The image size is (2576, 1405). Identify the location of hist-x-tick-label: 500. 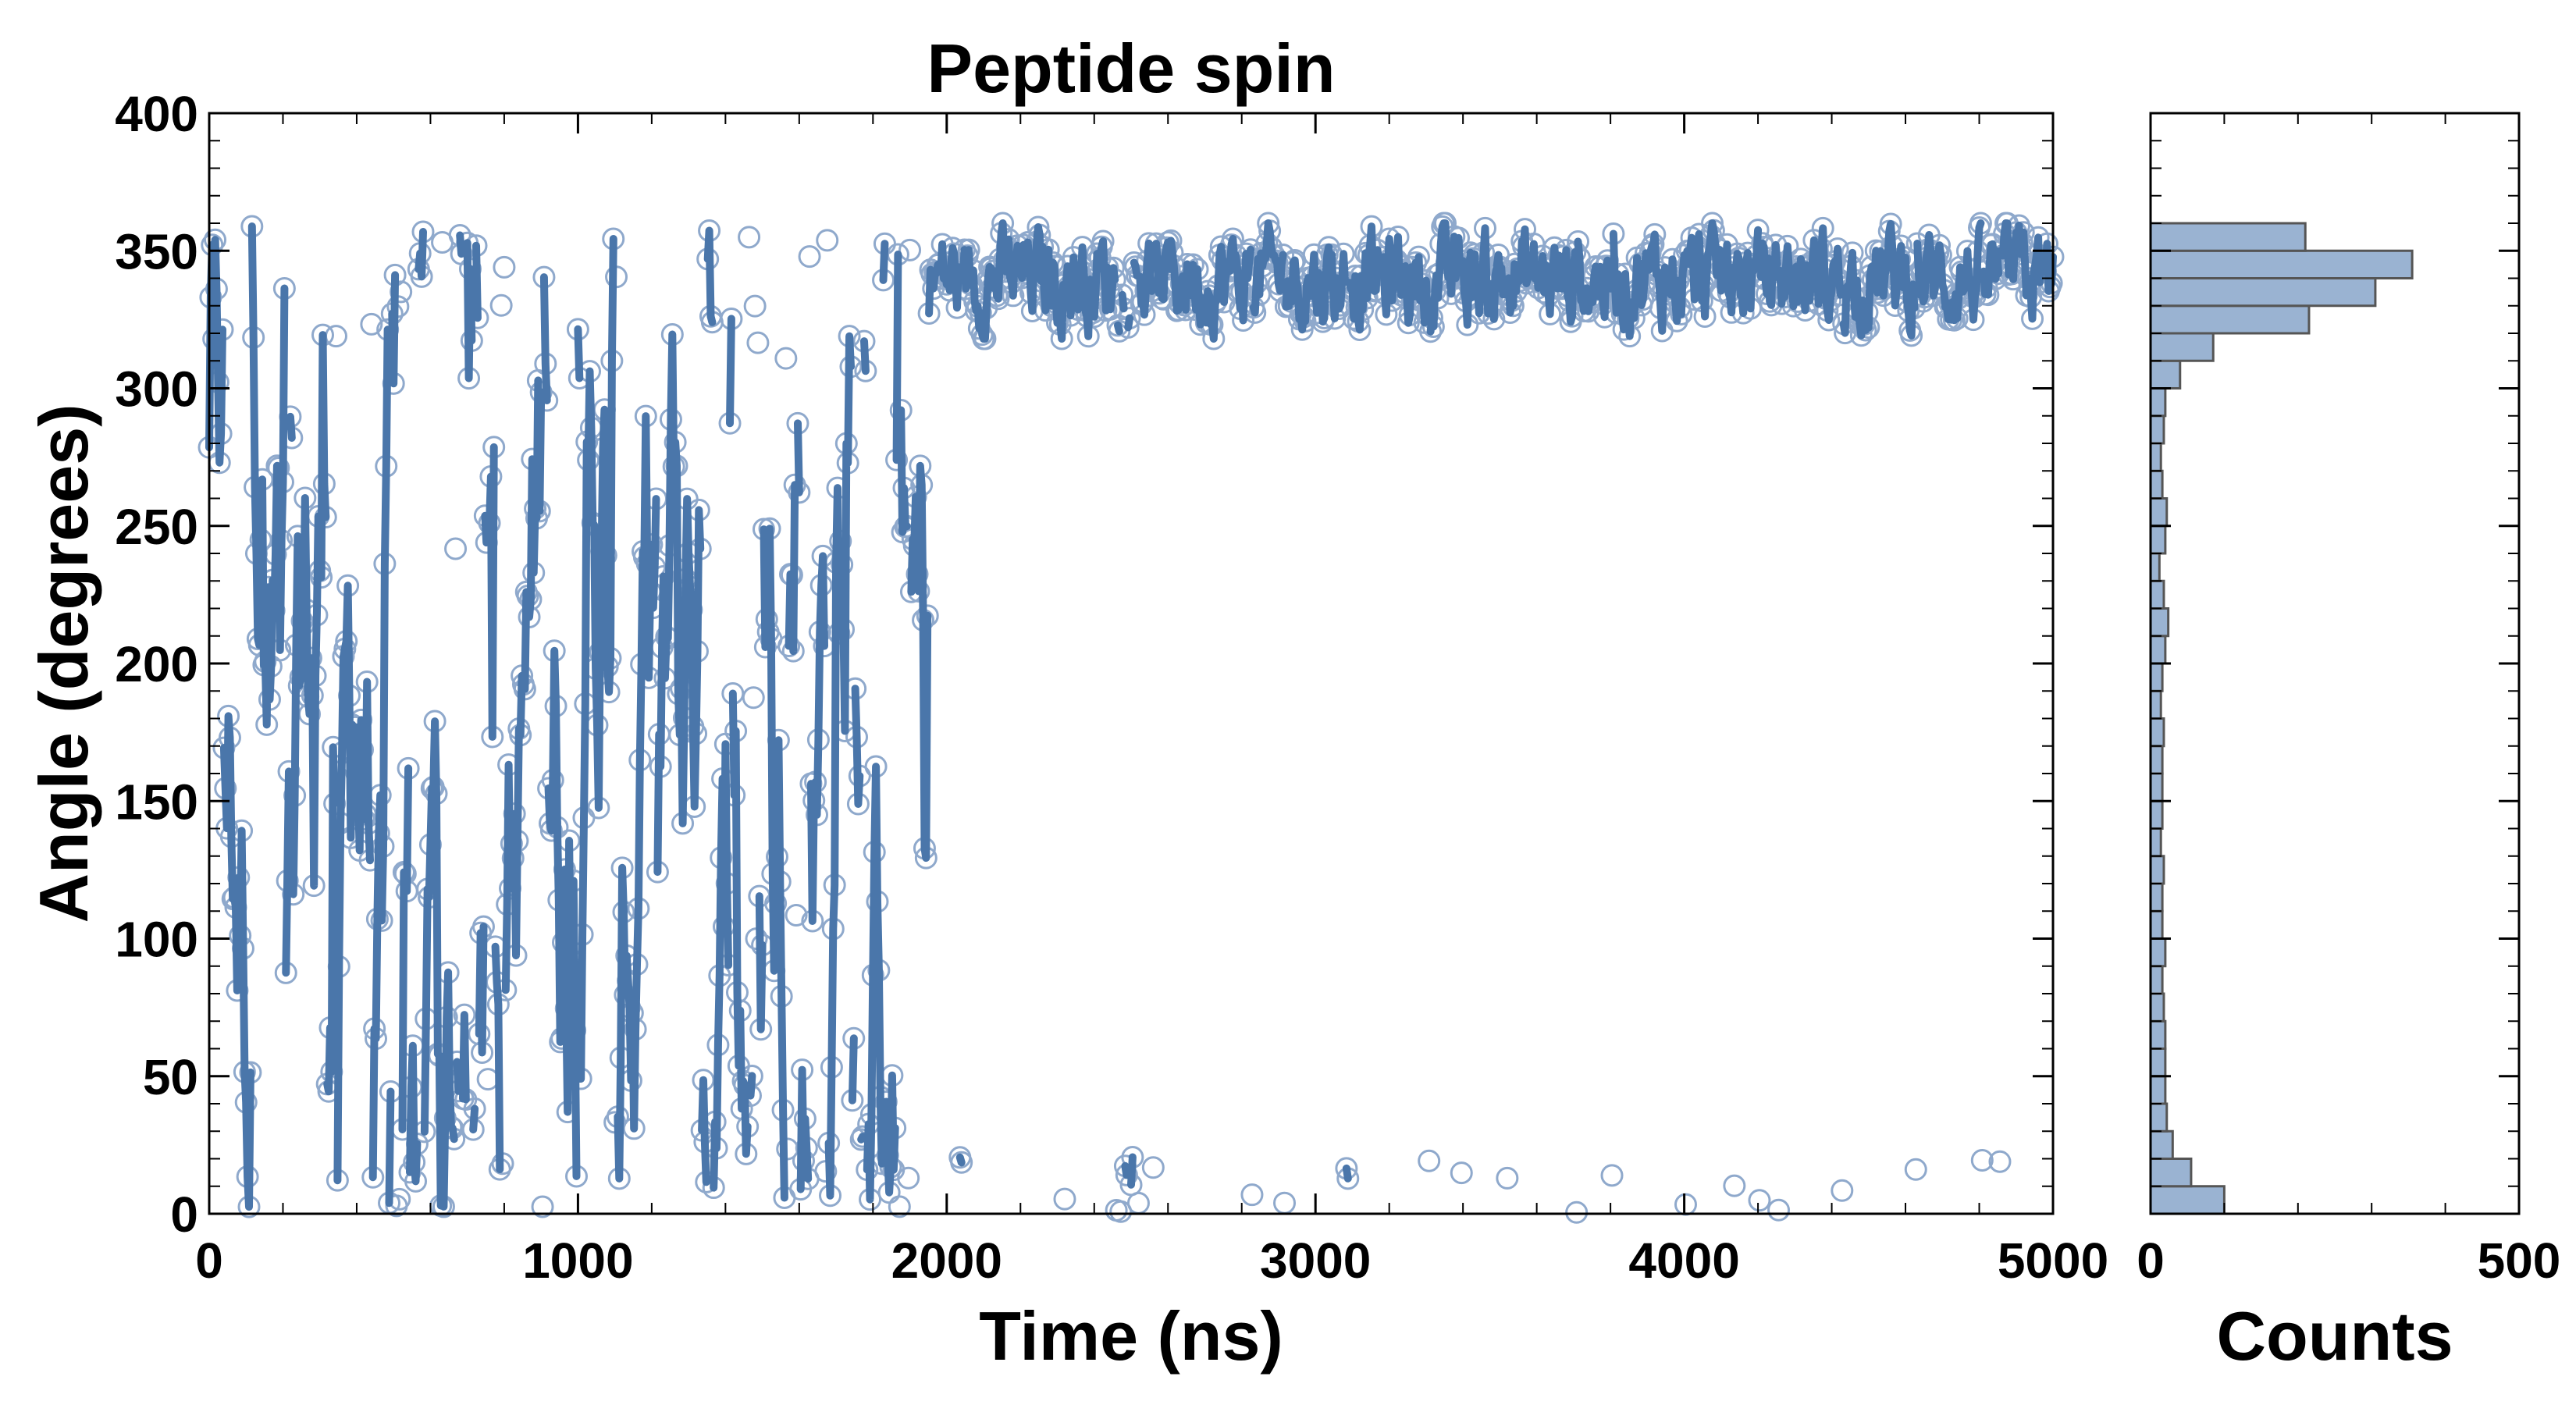
(2519, 1260).